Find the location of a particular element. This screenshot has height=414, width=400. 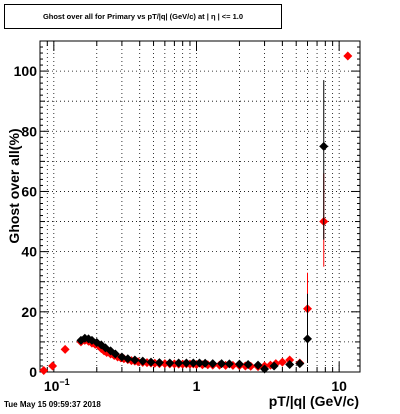

y-tick-label: 60 is located at coordinates (29, 191).